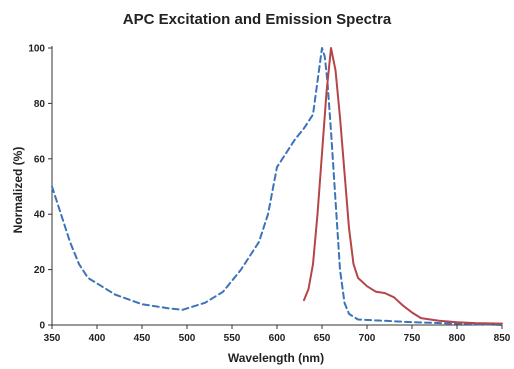 The image size is (514, 369). What do you see at coordinates (40, 104) in the screenshot?
I see `y-tick-label: 80` at bounding box center [40, 104].